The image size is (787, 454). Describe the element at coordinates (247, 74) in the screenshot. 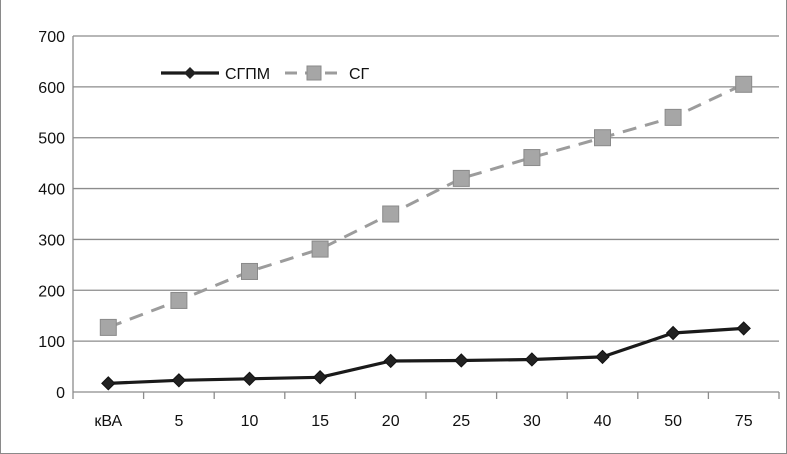

I see `legend-label-0: СГПМ` at that location.